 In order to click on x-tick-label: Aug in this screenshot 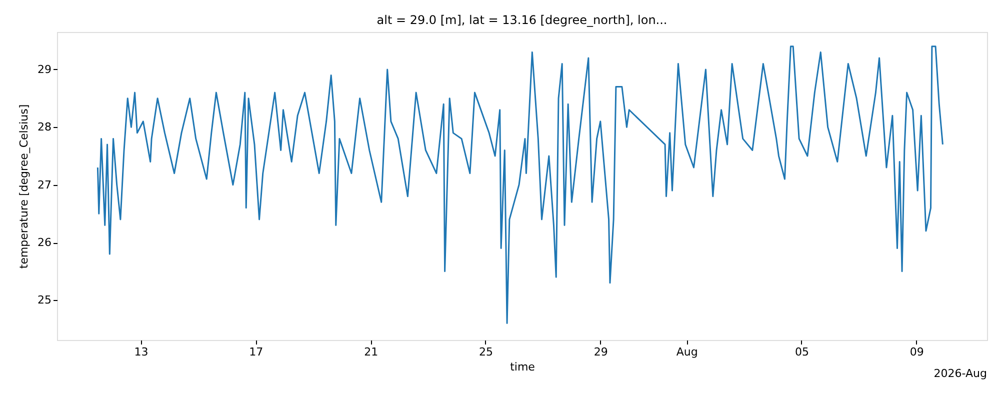, I will do `click(687, 352)`.